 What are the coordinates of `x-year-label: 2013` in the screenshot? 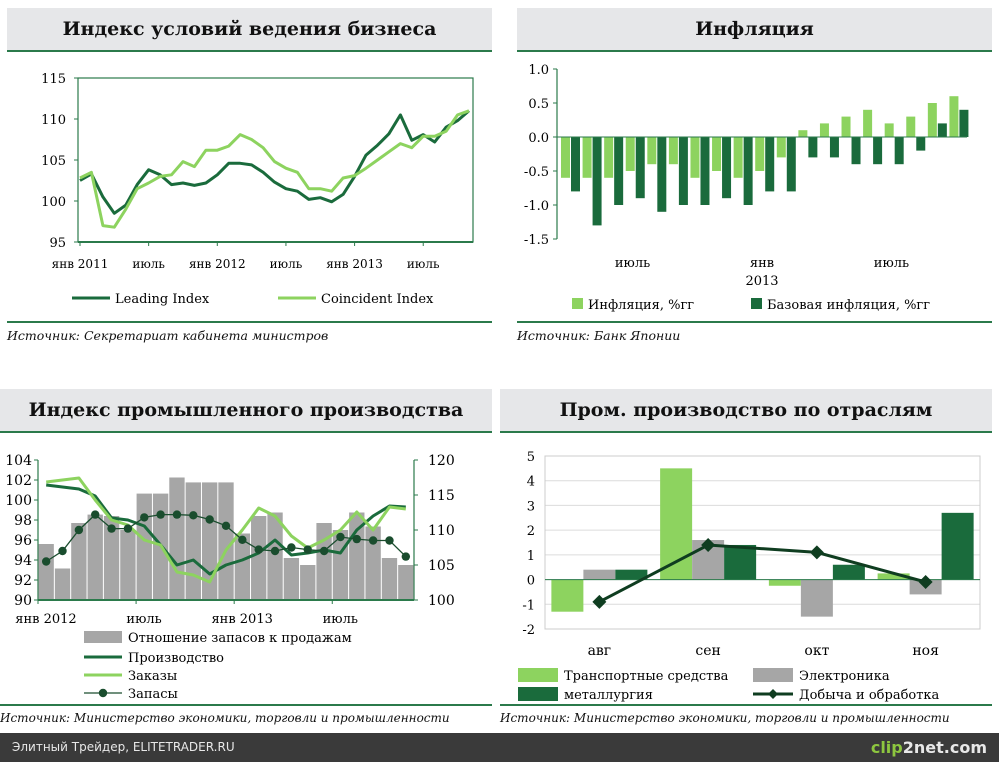 It's located at (761, 281).